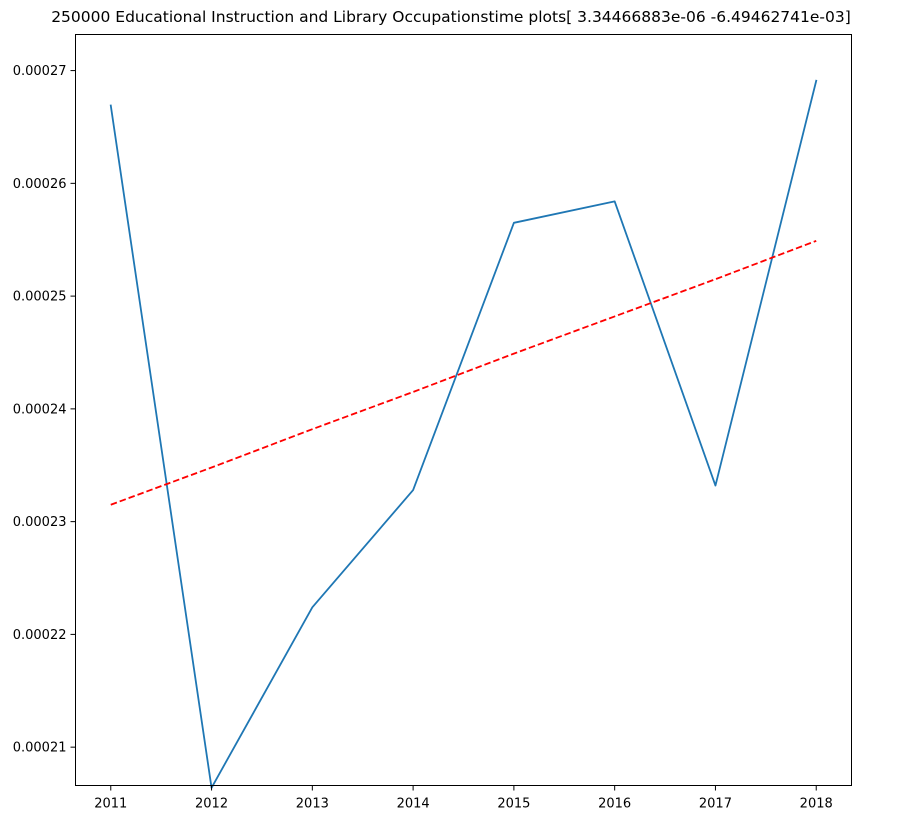 The image size is (901, 821). Describe the element at coordinates (614, 804) in the screenshot. I see `x-tick-label: 2016` at that location.